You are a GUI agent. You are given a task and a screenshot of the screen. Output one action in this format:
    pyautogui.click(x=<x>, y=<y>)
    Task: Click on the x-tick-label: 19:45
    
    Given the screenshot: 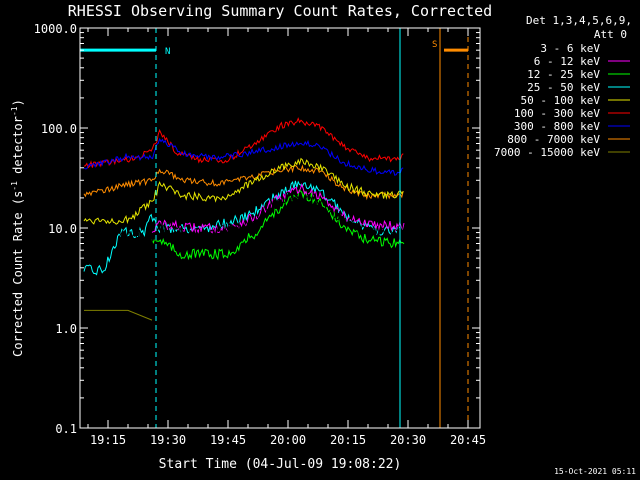 What is the action you would take?
    pyautogui.click(x=228, y=440)
    